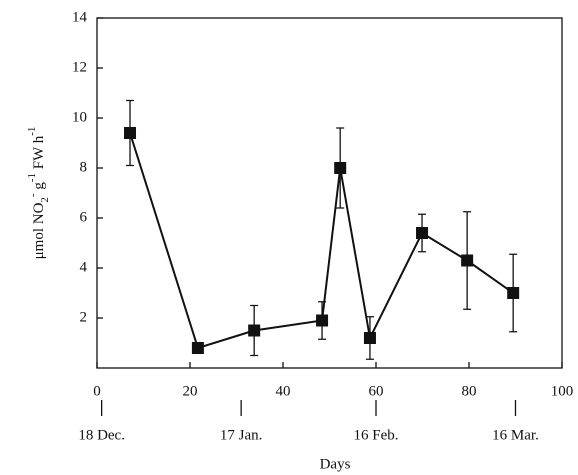 This screenshot has width=578, height=475. I want to click on y-tick-label: 12, so click(79, 67).